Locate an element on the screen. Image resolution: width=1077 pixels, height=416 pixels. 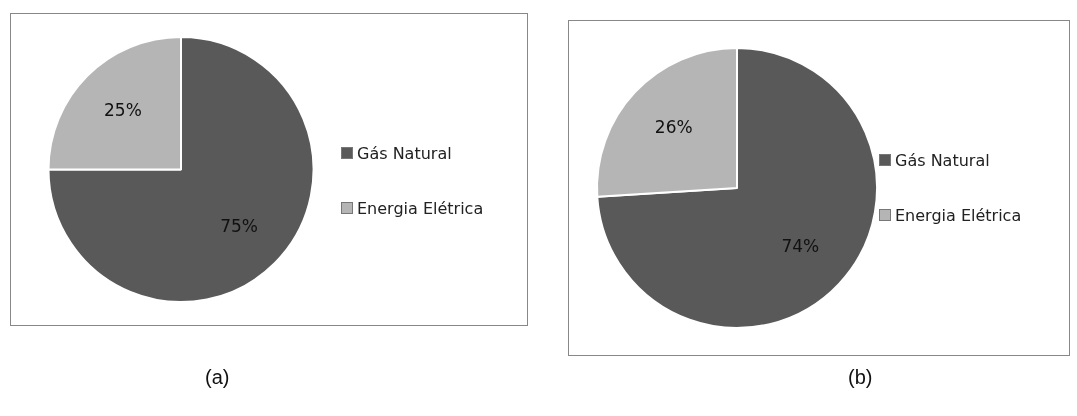
text: (b) is located at coordinates (860, 377).